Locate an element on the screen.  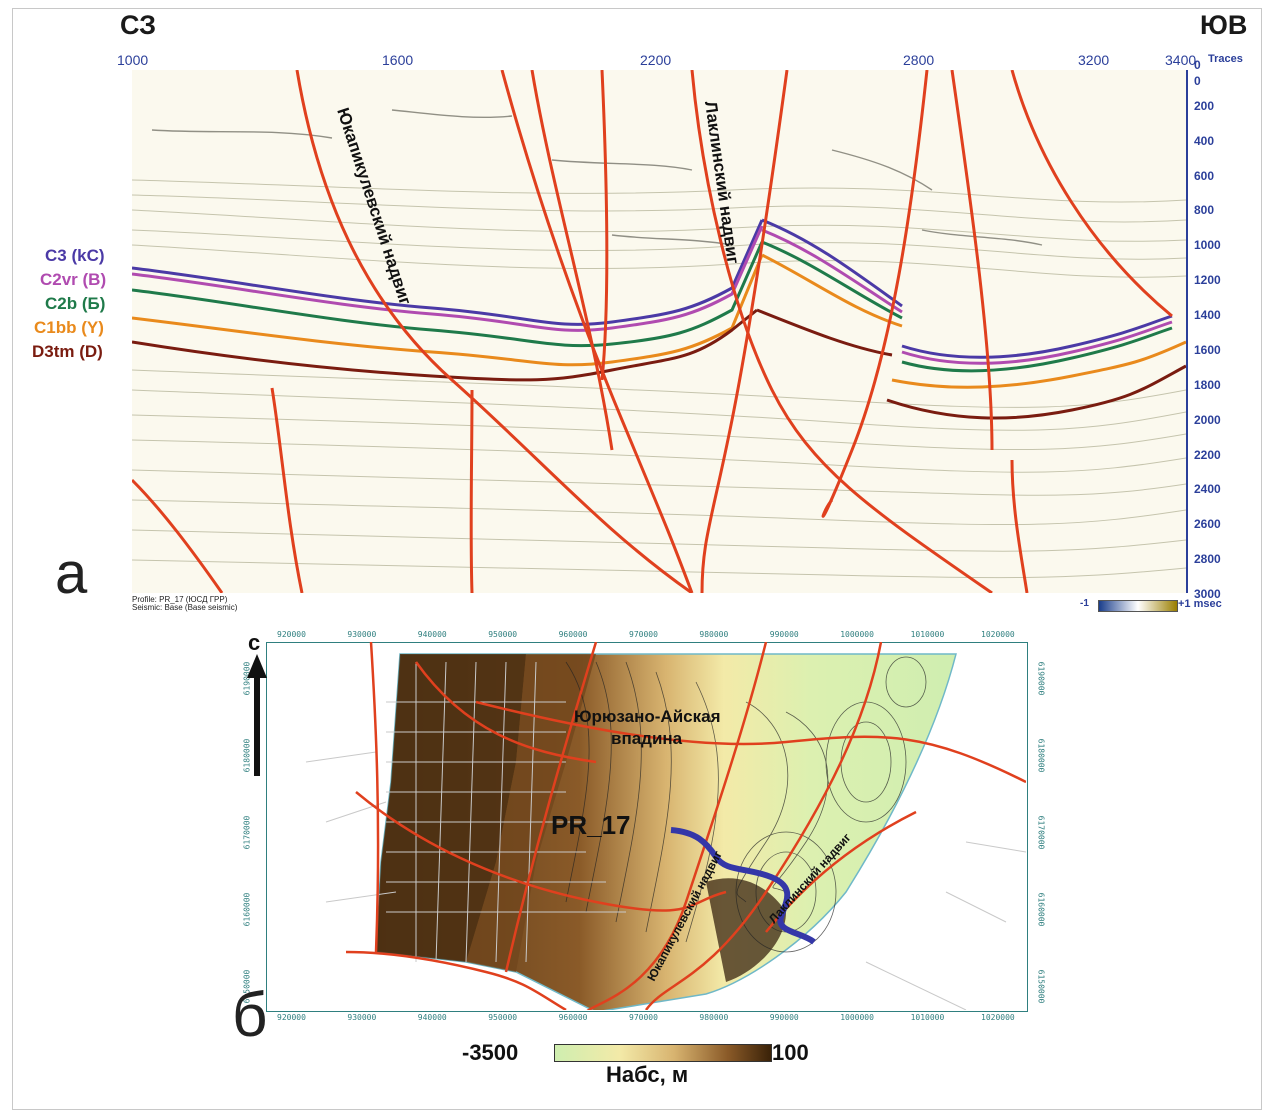
trace-tick: 2800 is located at coordinates (919, 60).